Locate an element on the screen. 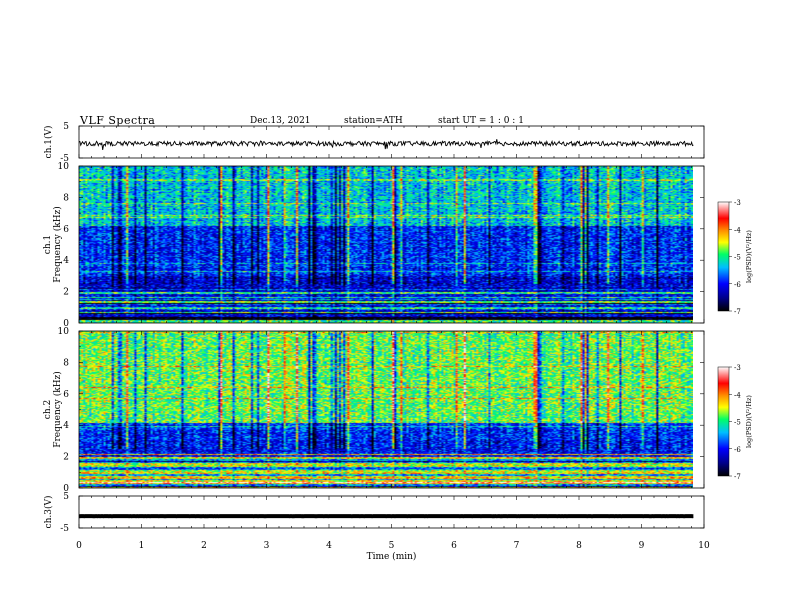  x-tick-label: 3 is located at coordinates (267, 546).